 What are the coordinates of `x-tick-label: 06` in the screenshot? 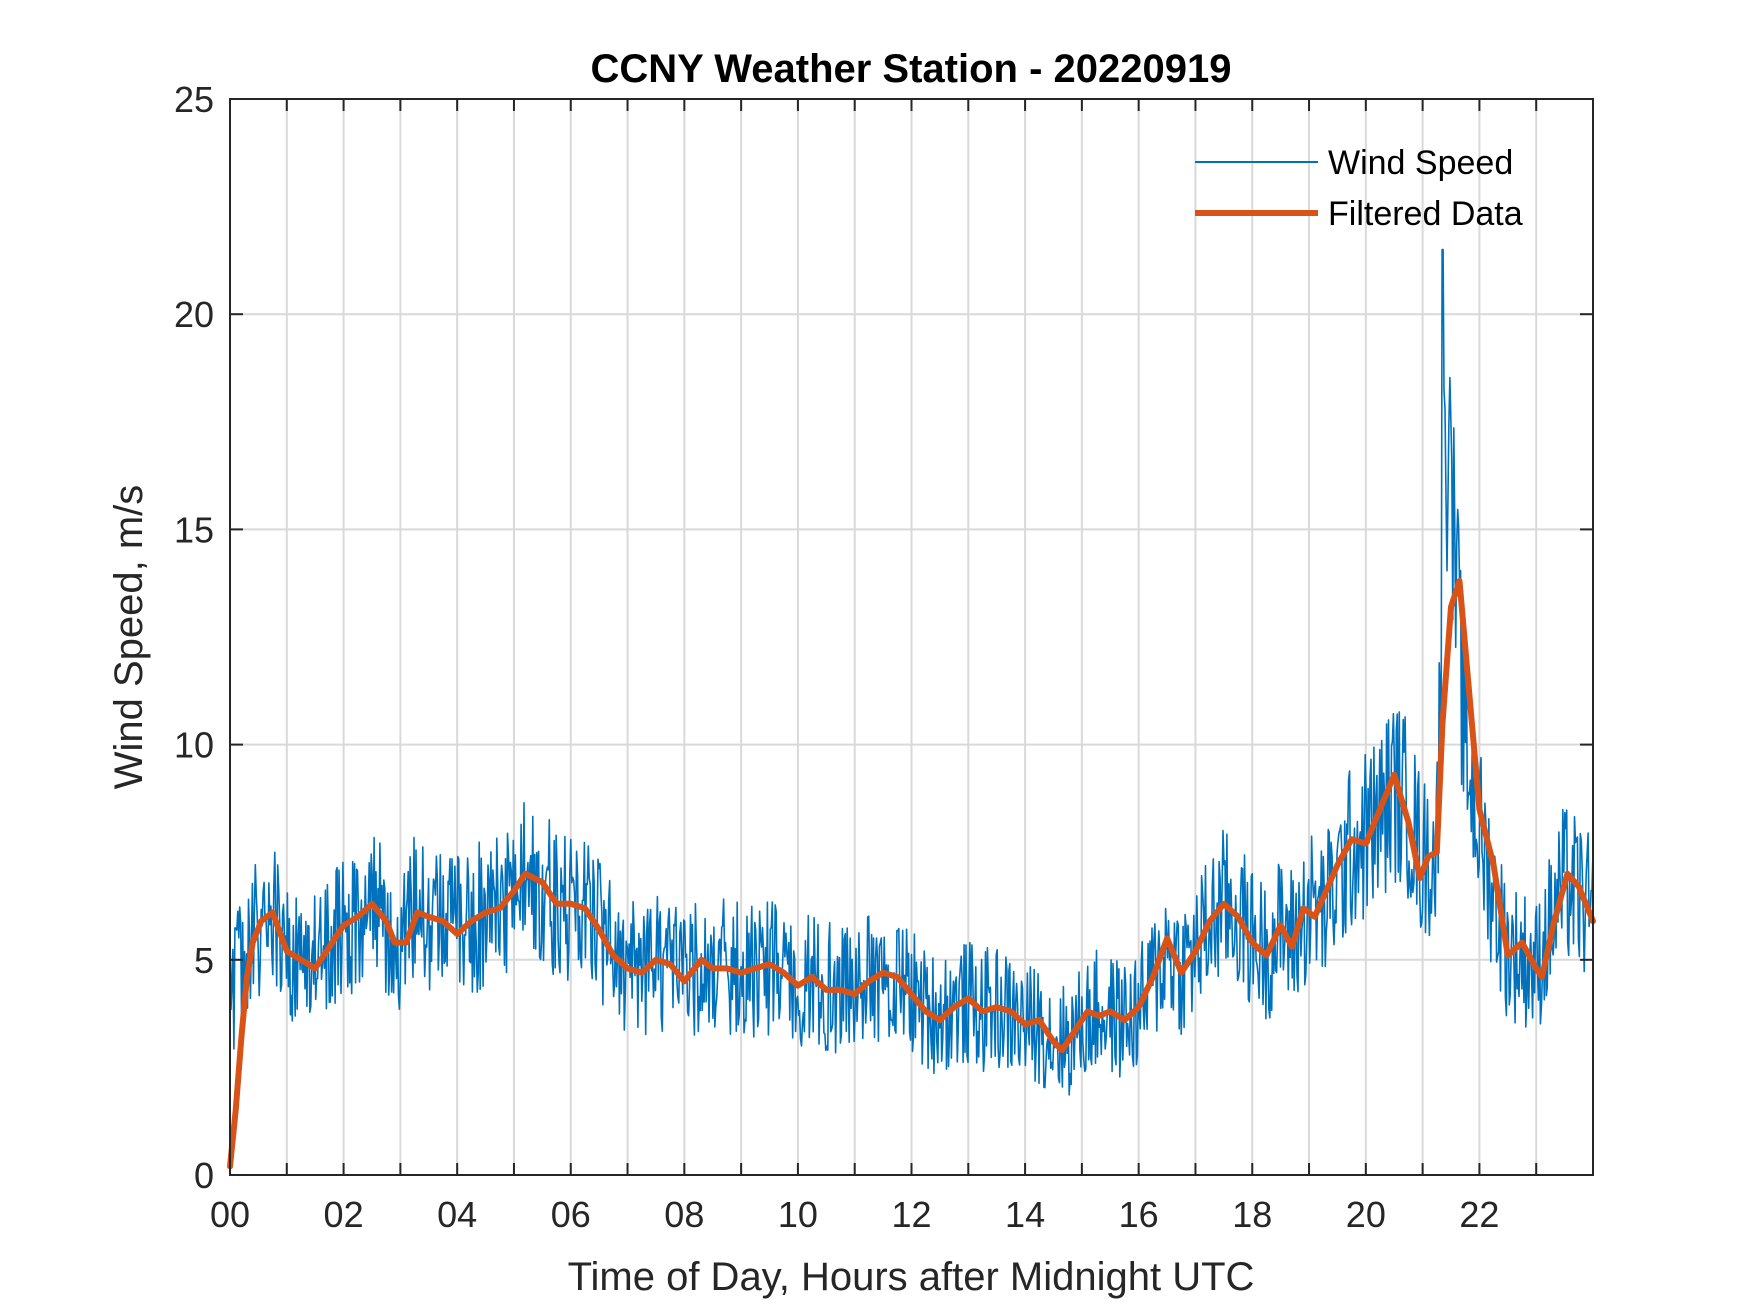 It's located at (571, 1214).